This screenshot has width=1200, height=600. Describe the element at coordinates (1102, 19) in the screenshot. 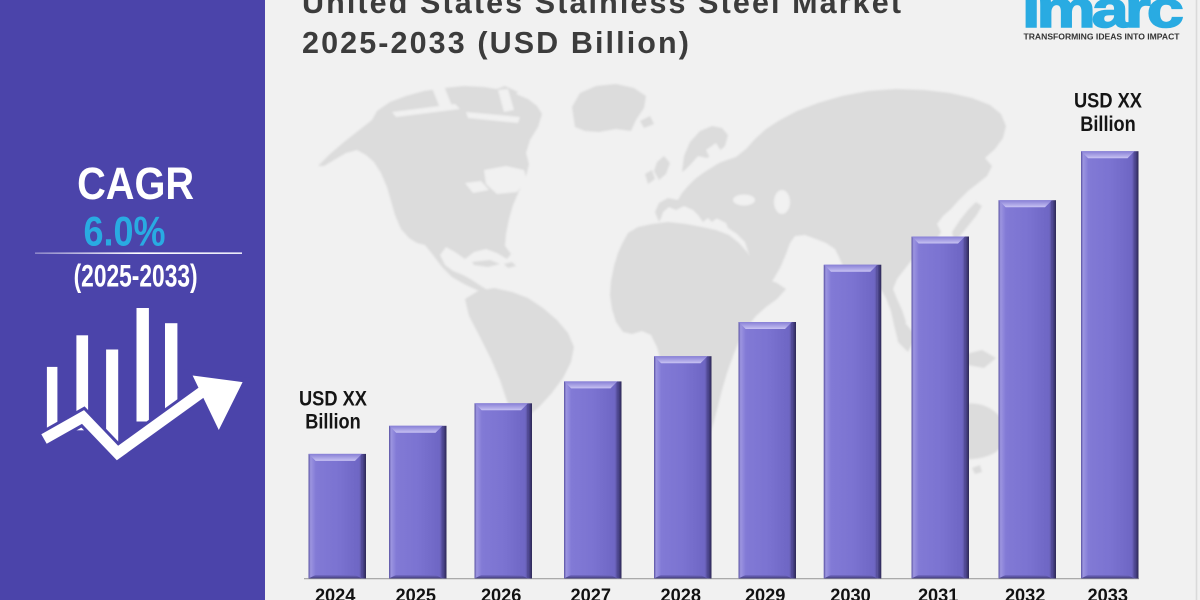

I see `svg-text: imarc` at that location.